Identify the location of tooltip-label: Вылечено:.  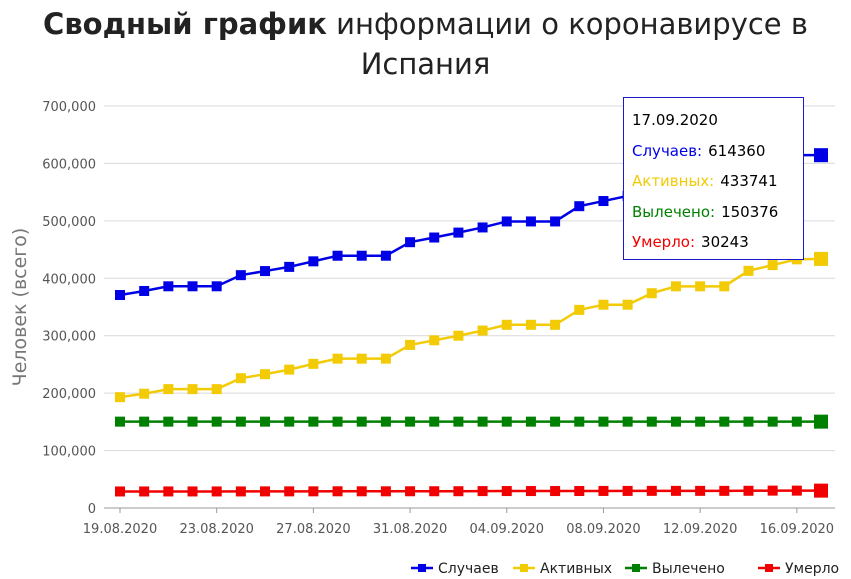
(674, 211).